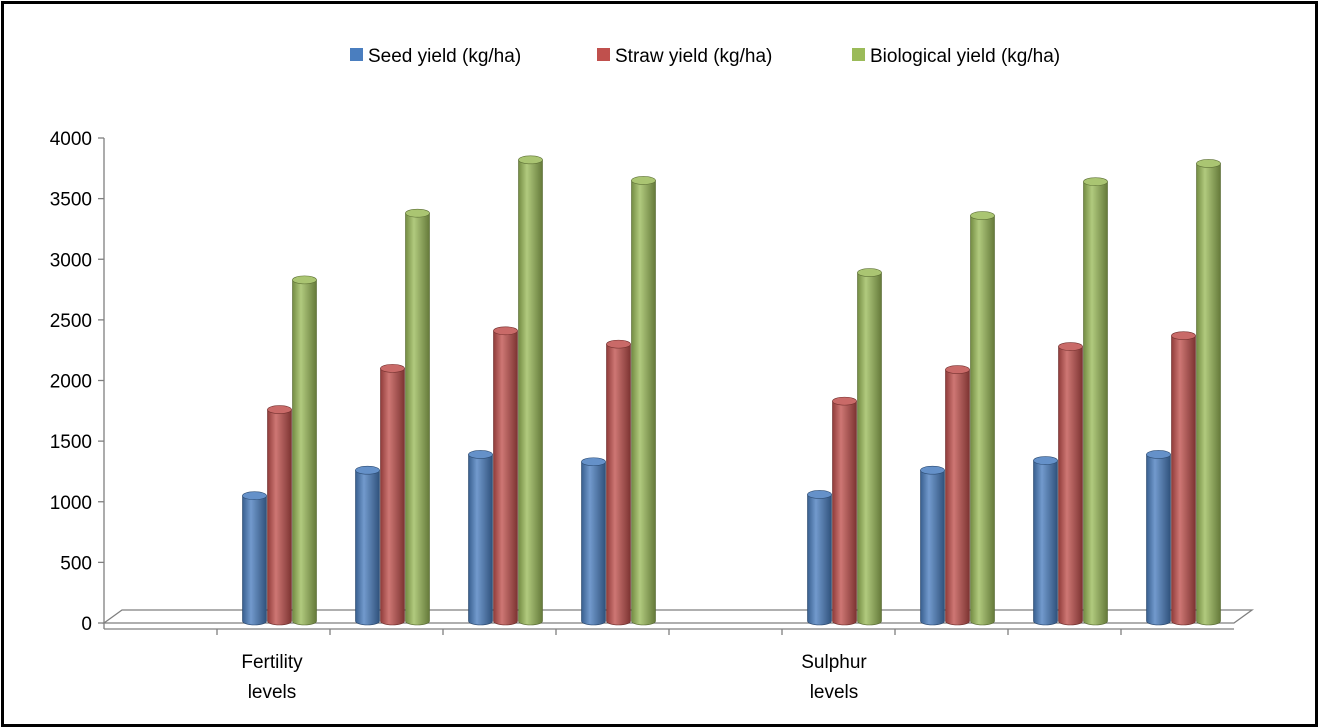  Describe the element at coordinates (444, 56) in the screenshot. I see `legend-label: Seed yield (kg/ha)` at that location.